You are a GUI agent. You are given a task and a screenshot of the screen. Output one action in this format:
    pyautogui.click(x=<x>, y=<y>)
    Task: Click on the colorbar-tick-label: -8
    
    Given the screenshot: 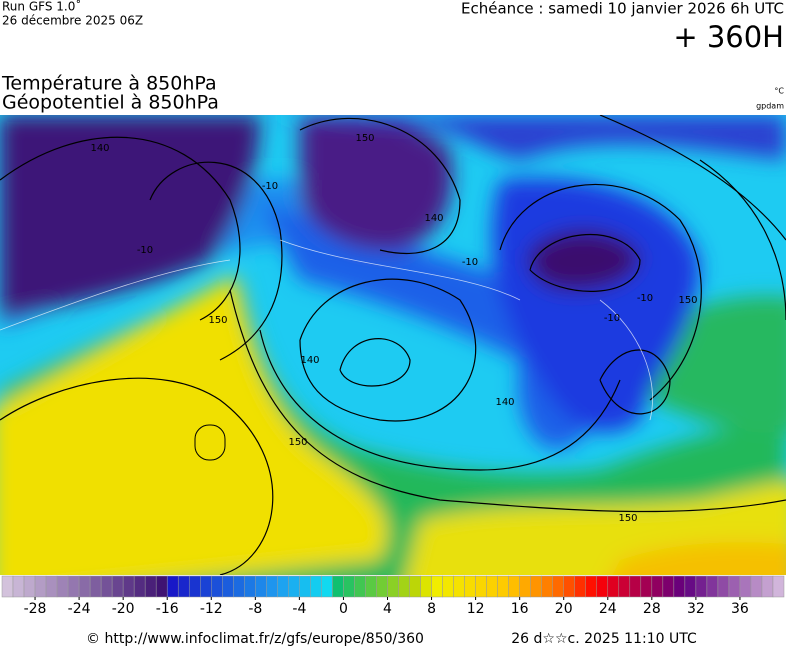 What is the action you would take?
    pyautogui.click(x=255, y=609)
    